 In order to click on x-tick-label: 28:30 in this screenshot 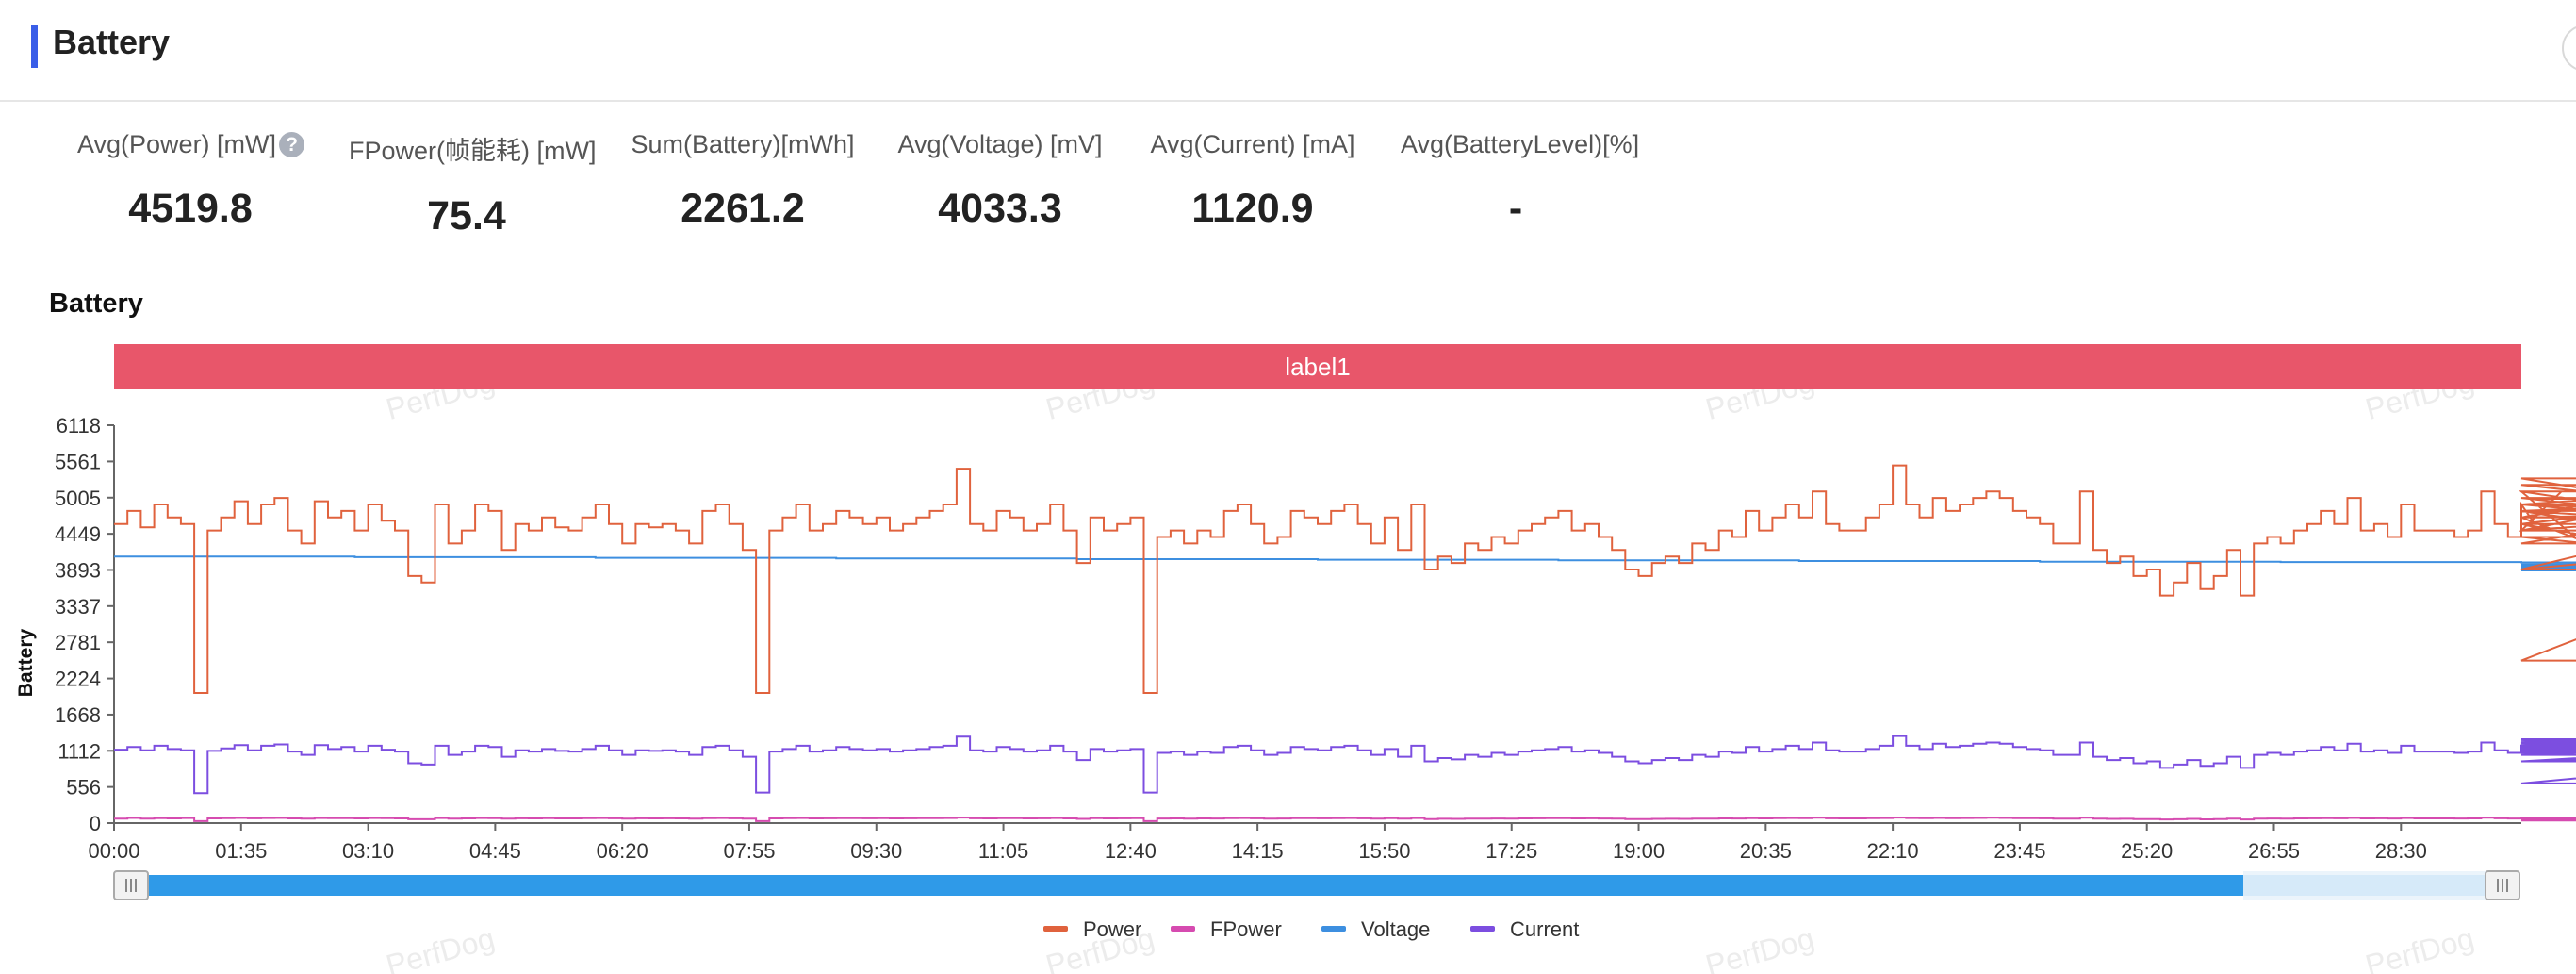, I will do `click(2401, 851)`.